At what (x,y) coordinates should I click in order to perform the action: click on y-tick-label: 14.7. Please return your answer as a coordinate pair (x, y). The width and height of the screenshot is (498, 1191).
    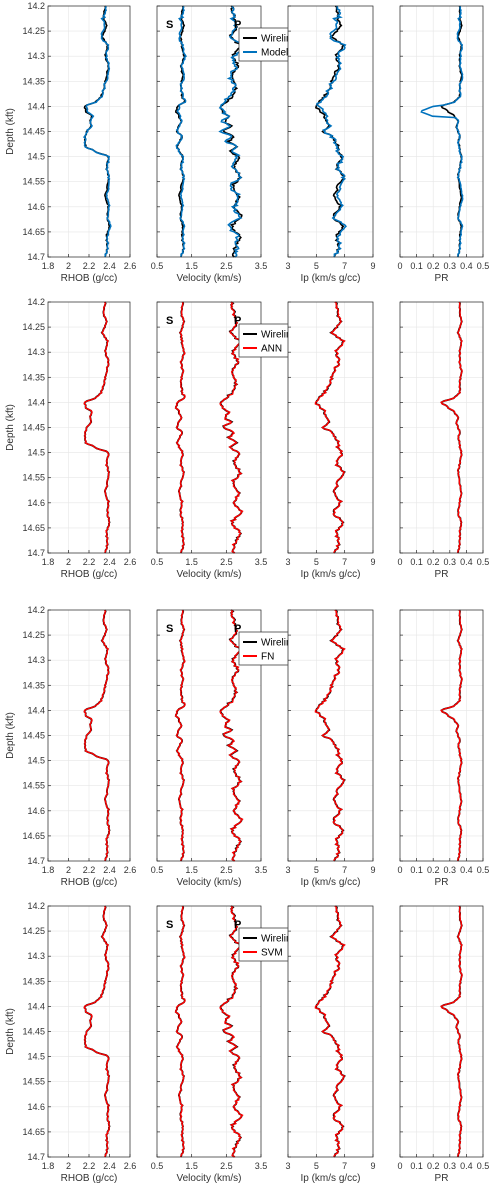
    Looking at the image, I should click on (36, 257).